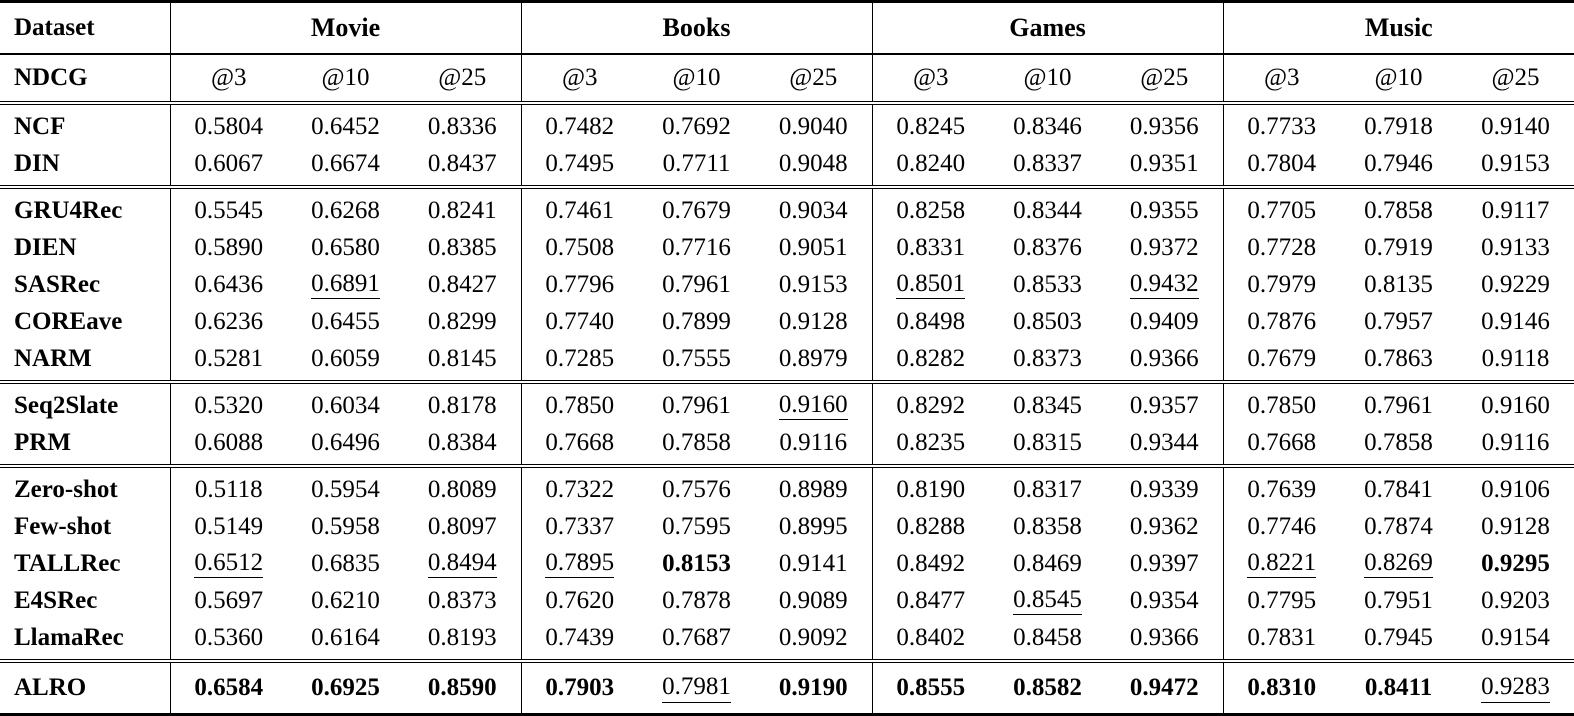 The width and height of the screenshot is (1574, 716). What do you see at coordinates (696, 321) in the screenshot?
I see `table-cell: 0.7899` at bounding box center [696, 321].